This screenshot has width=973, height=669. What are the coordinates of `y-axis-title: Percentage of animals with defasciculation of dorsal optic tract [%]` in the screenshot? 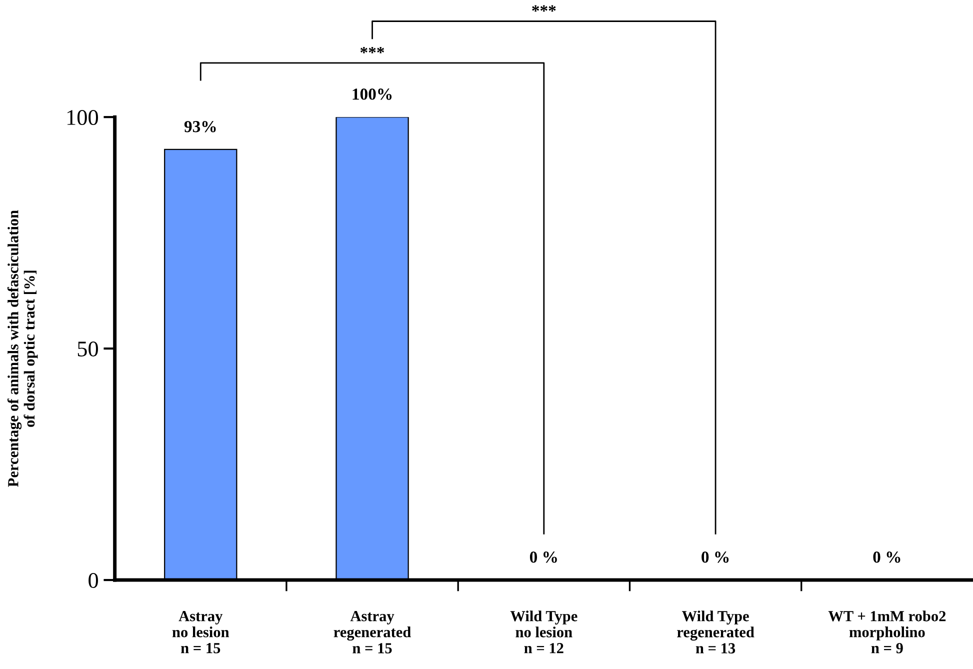 It's located at (22, 348).